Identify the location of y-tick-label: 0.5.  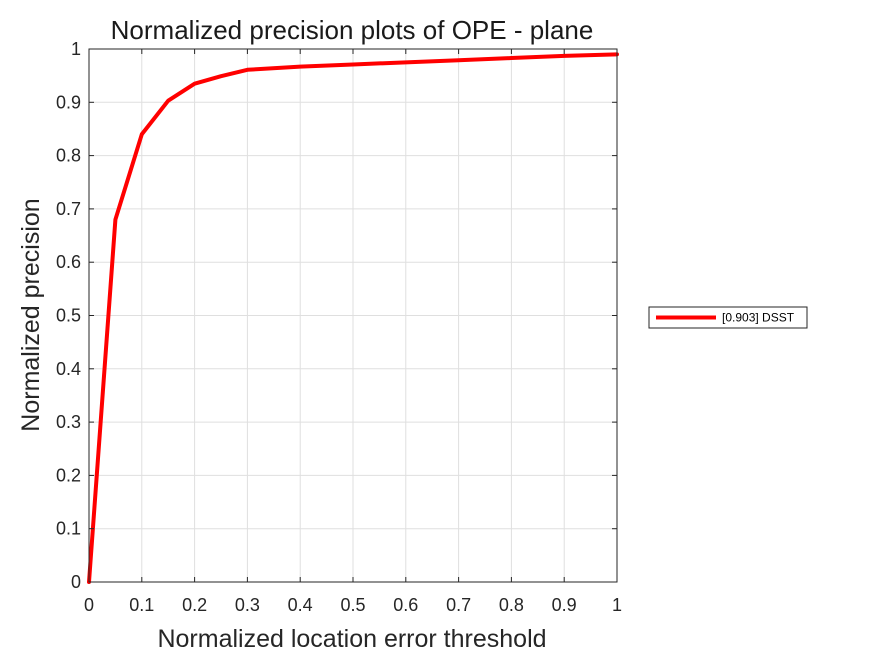
(68, 316).